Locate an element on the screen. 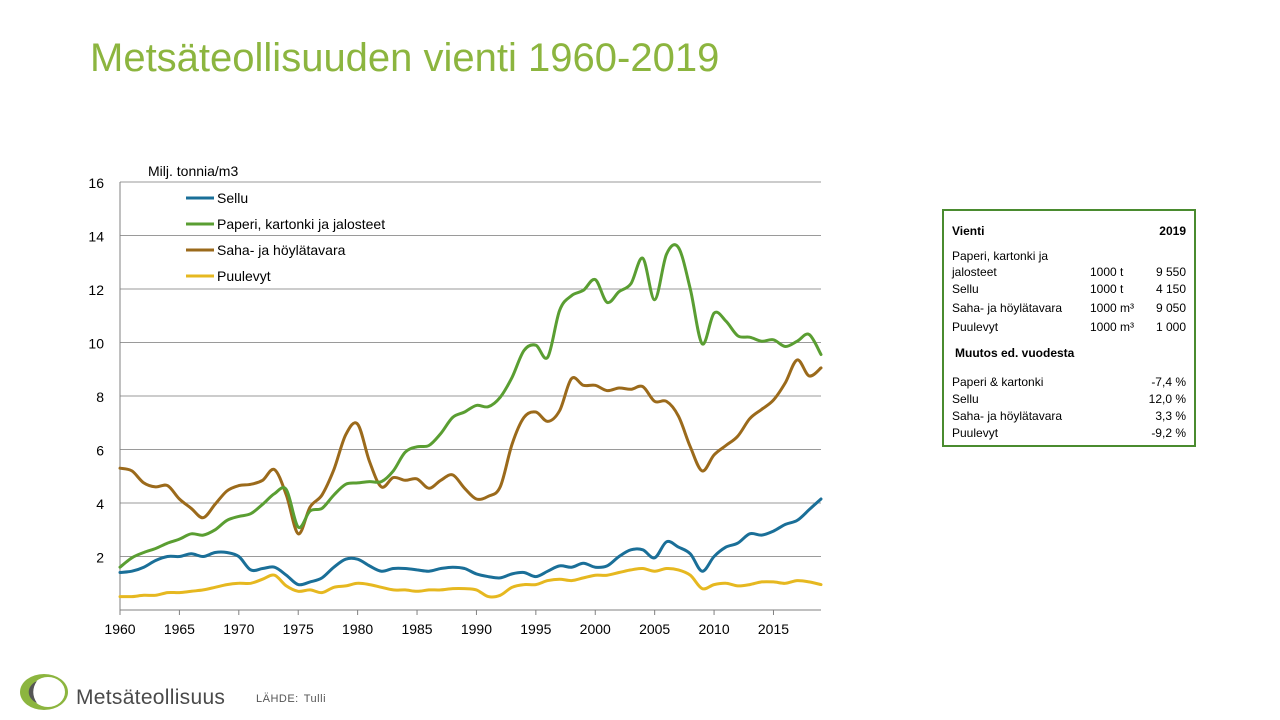 Image resolution: width=1280 pixels, height=720 pixels. source-value: Tulli is located at coordinates (315, 699).